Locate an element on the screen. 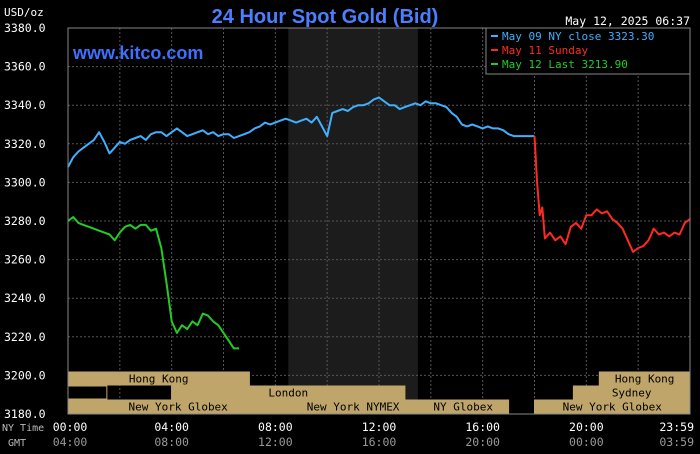 The width and height of the screenshot is (700, 454). y-tick-label: 3240.0 is located at coordinates (25, 298).